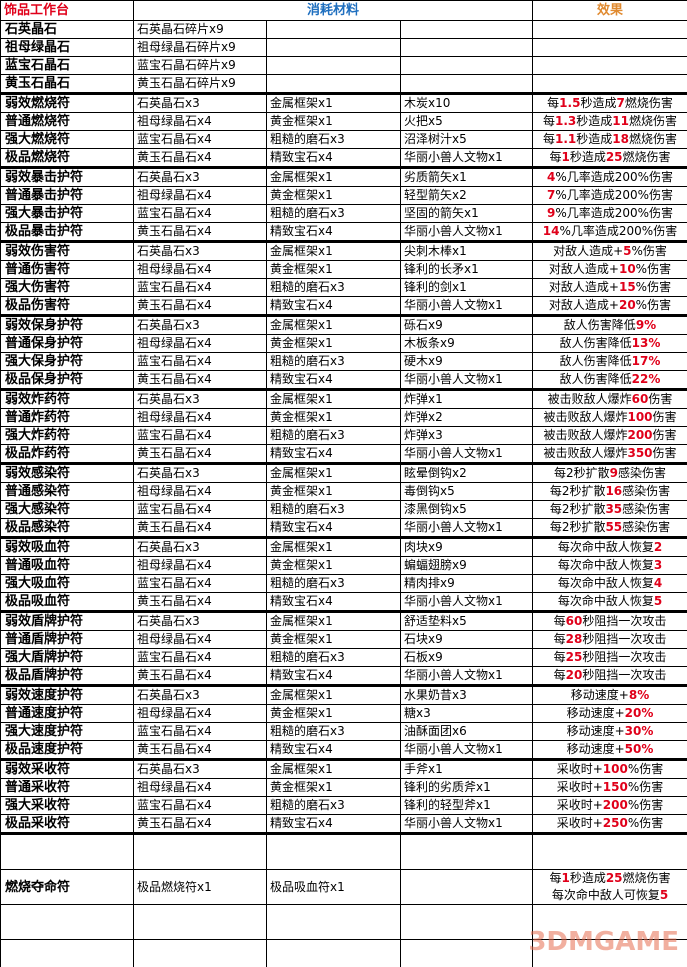 This screenshot has height=967, width=687. I want to click on item-name: 普通伤害符, so click(67, 269).